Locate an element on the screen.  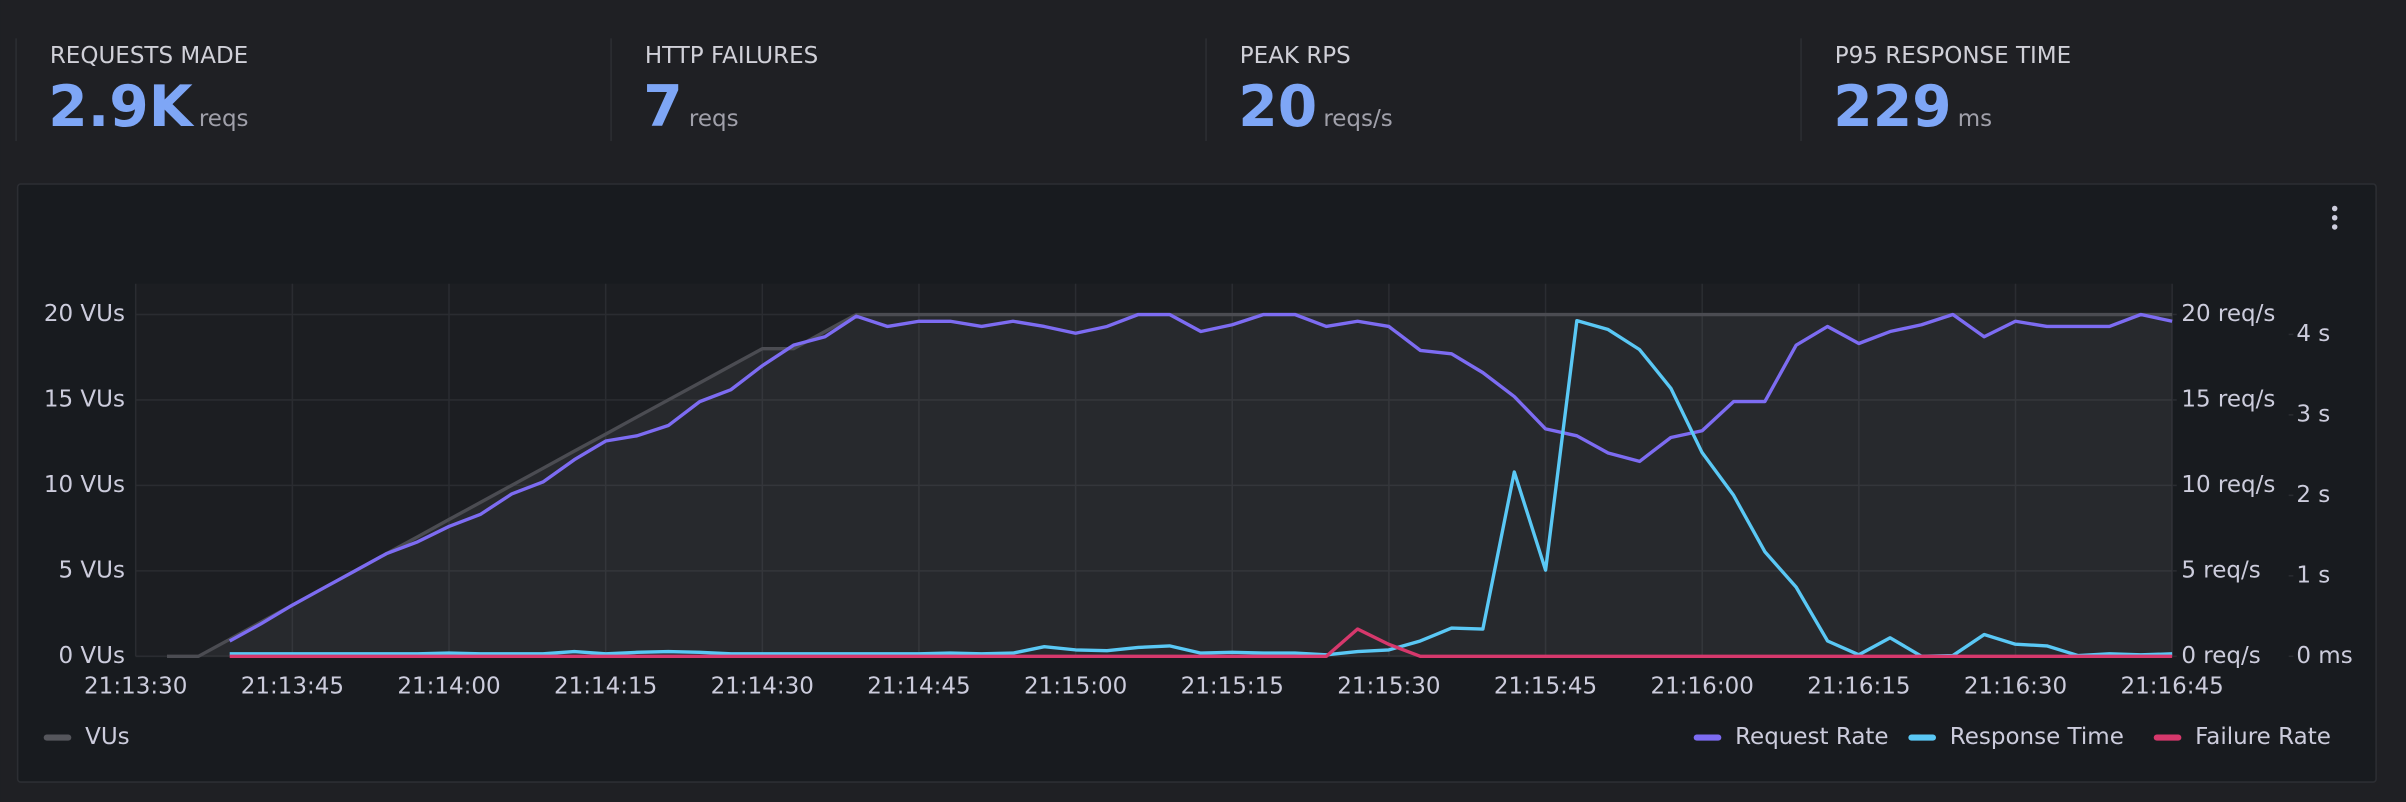
y3-tick-label: 4 s is located at coordinates (2313, 334).